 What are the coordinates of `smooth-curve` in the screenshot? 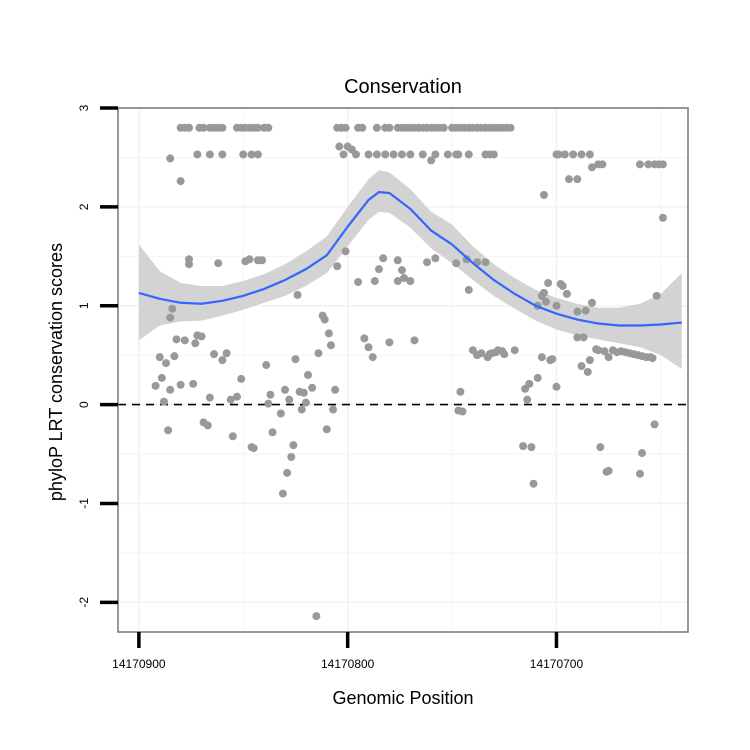 It's located at (410, 258).